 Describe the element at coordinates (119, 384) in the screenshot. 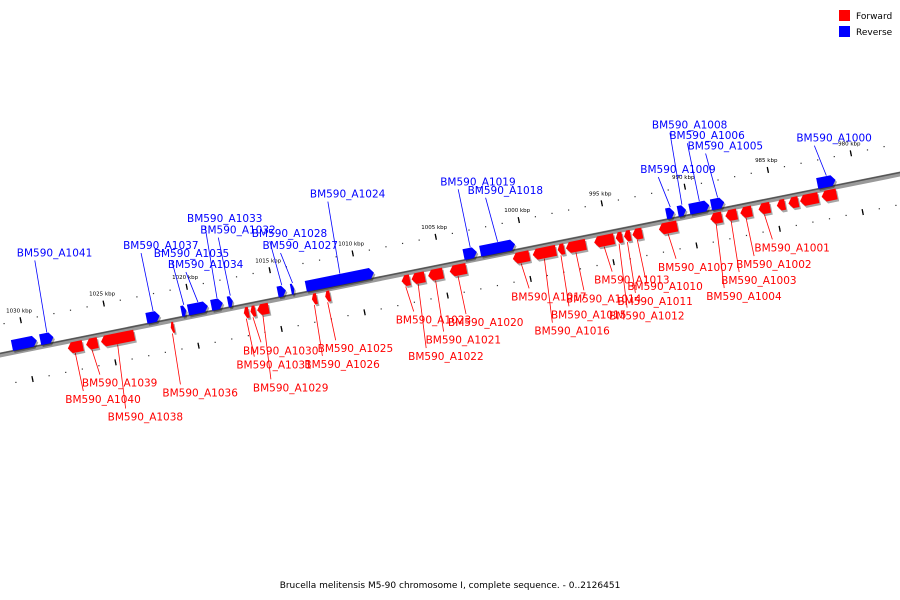

I see `gene-label: BM590_A1039` at that location.